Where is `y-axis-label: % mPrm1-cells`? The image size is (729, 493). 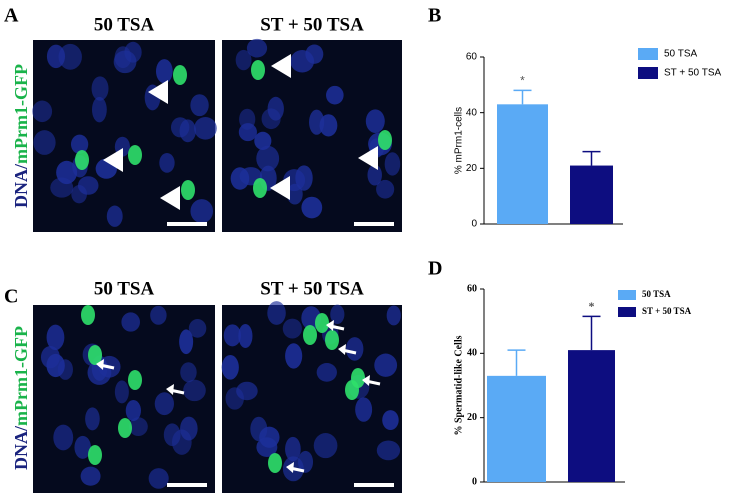
y-axis-label: % mPrm1-cells is located at coordinates (459, 140).